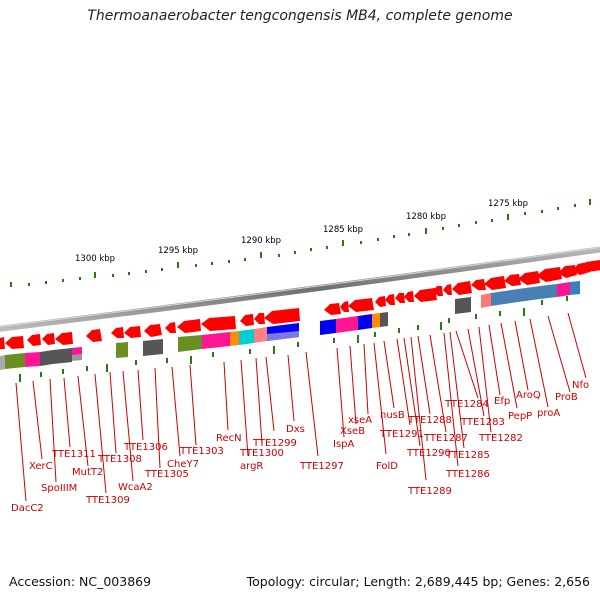 The height and width of the screenshot is (600, 600). I want to click on gene-label-aroq: AroQ, so click(528, 395).